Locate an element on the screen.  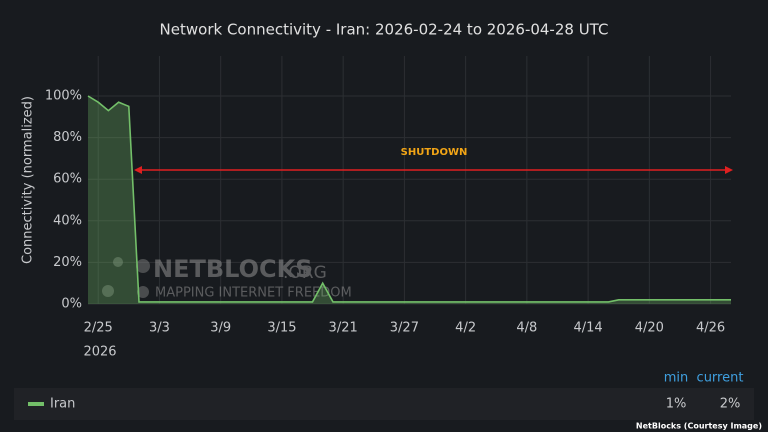
legend-header: current is located at coordinates (720, 378).